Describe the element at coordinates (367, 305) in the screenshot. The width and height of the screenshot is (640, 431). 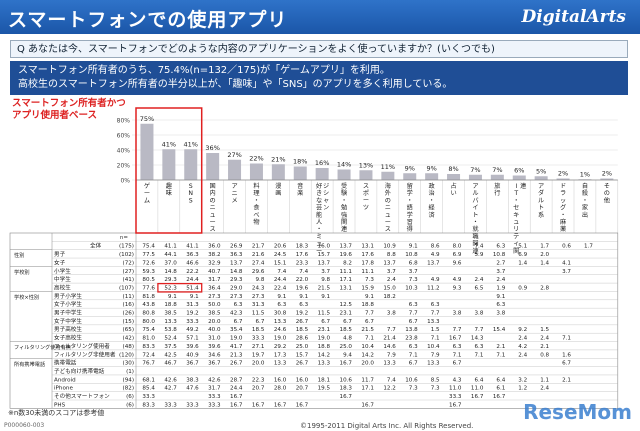
I see `table-cell: 18.8` at that location.